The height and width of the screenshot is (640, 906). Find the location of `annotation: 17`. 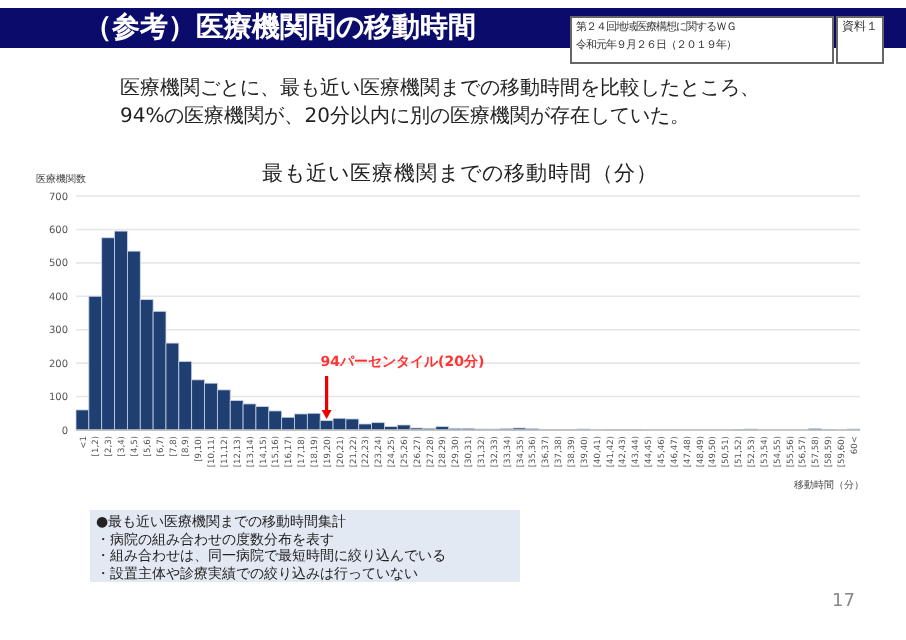

annotation: 17 is located at coordinates (843, 602).